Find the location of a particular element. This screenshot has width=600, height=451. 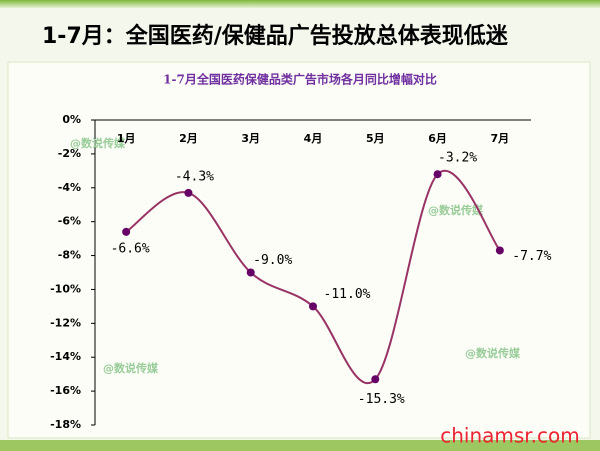

y-tick-label: -2% is located at coordinates (69, 153).